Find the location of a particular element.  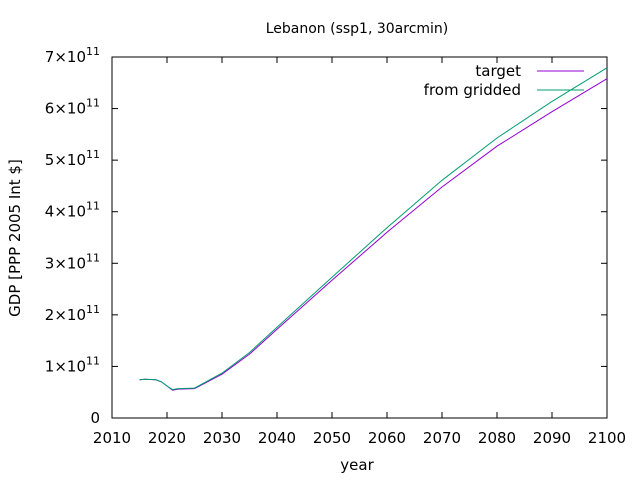

y-tick-mantissa: 6 is located at coordinates (50, 109).